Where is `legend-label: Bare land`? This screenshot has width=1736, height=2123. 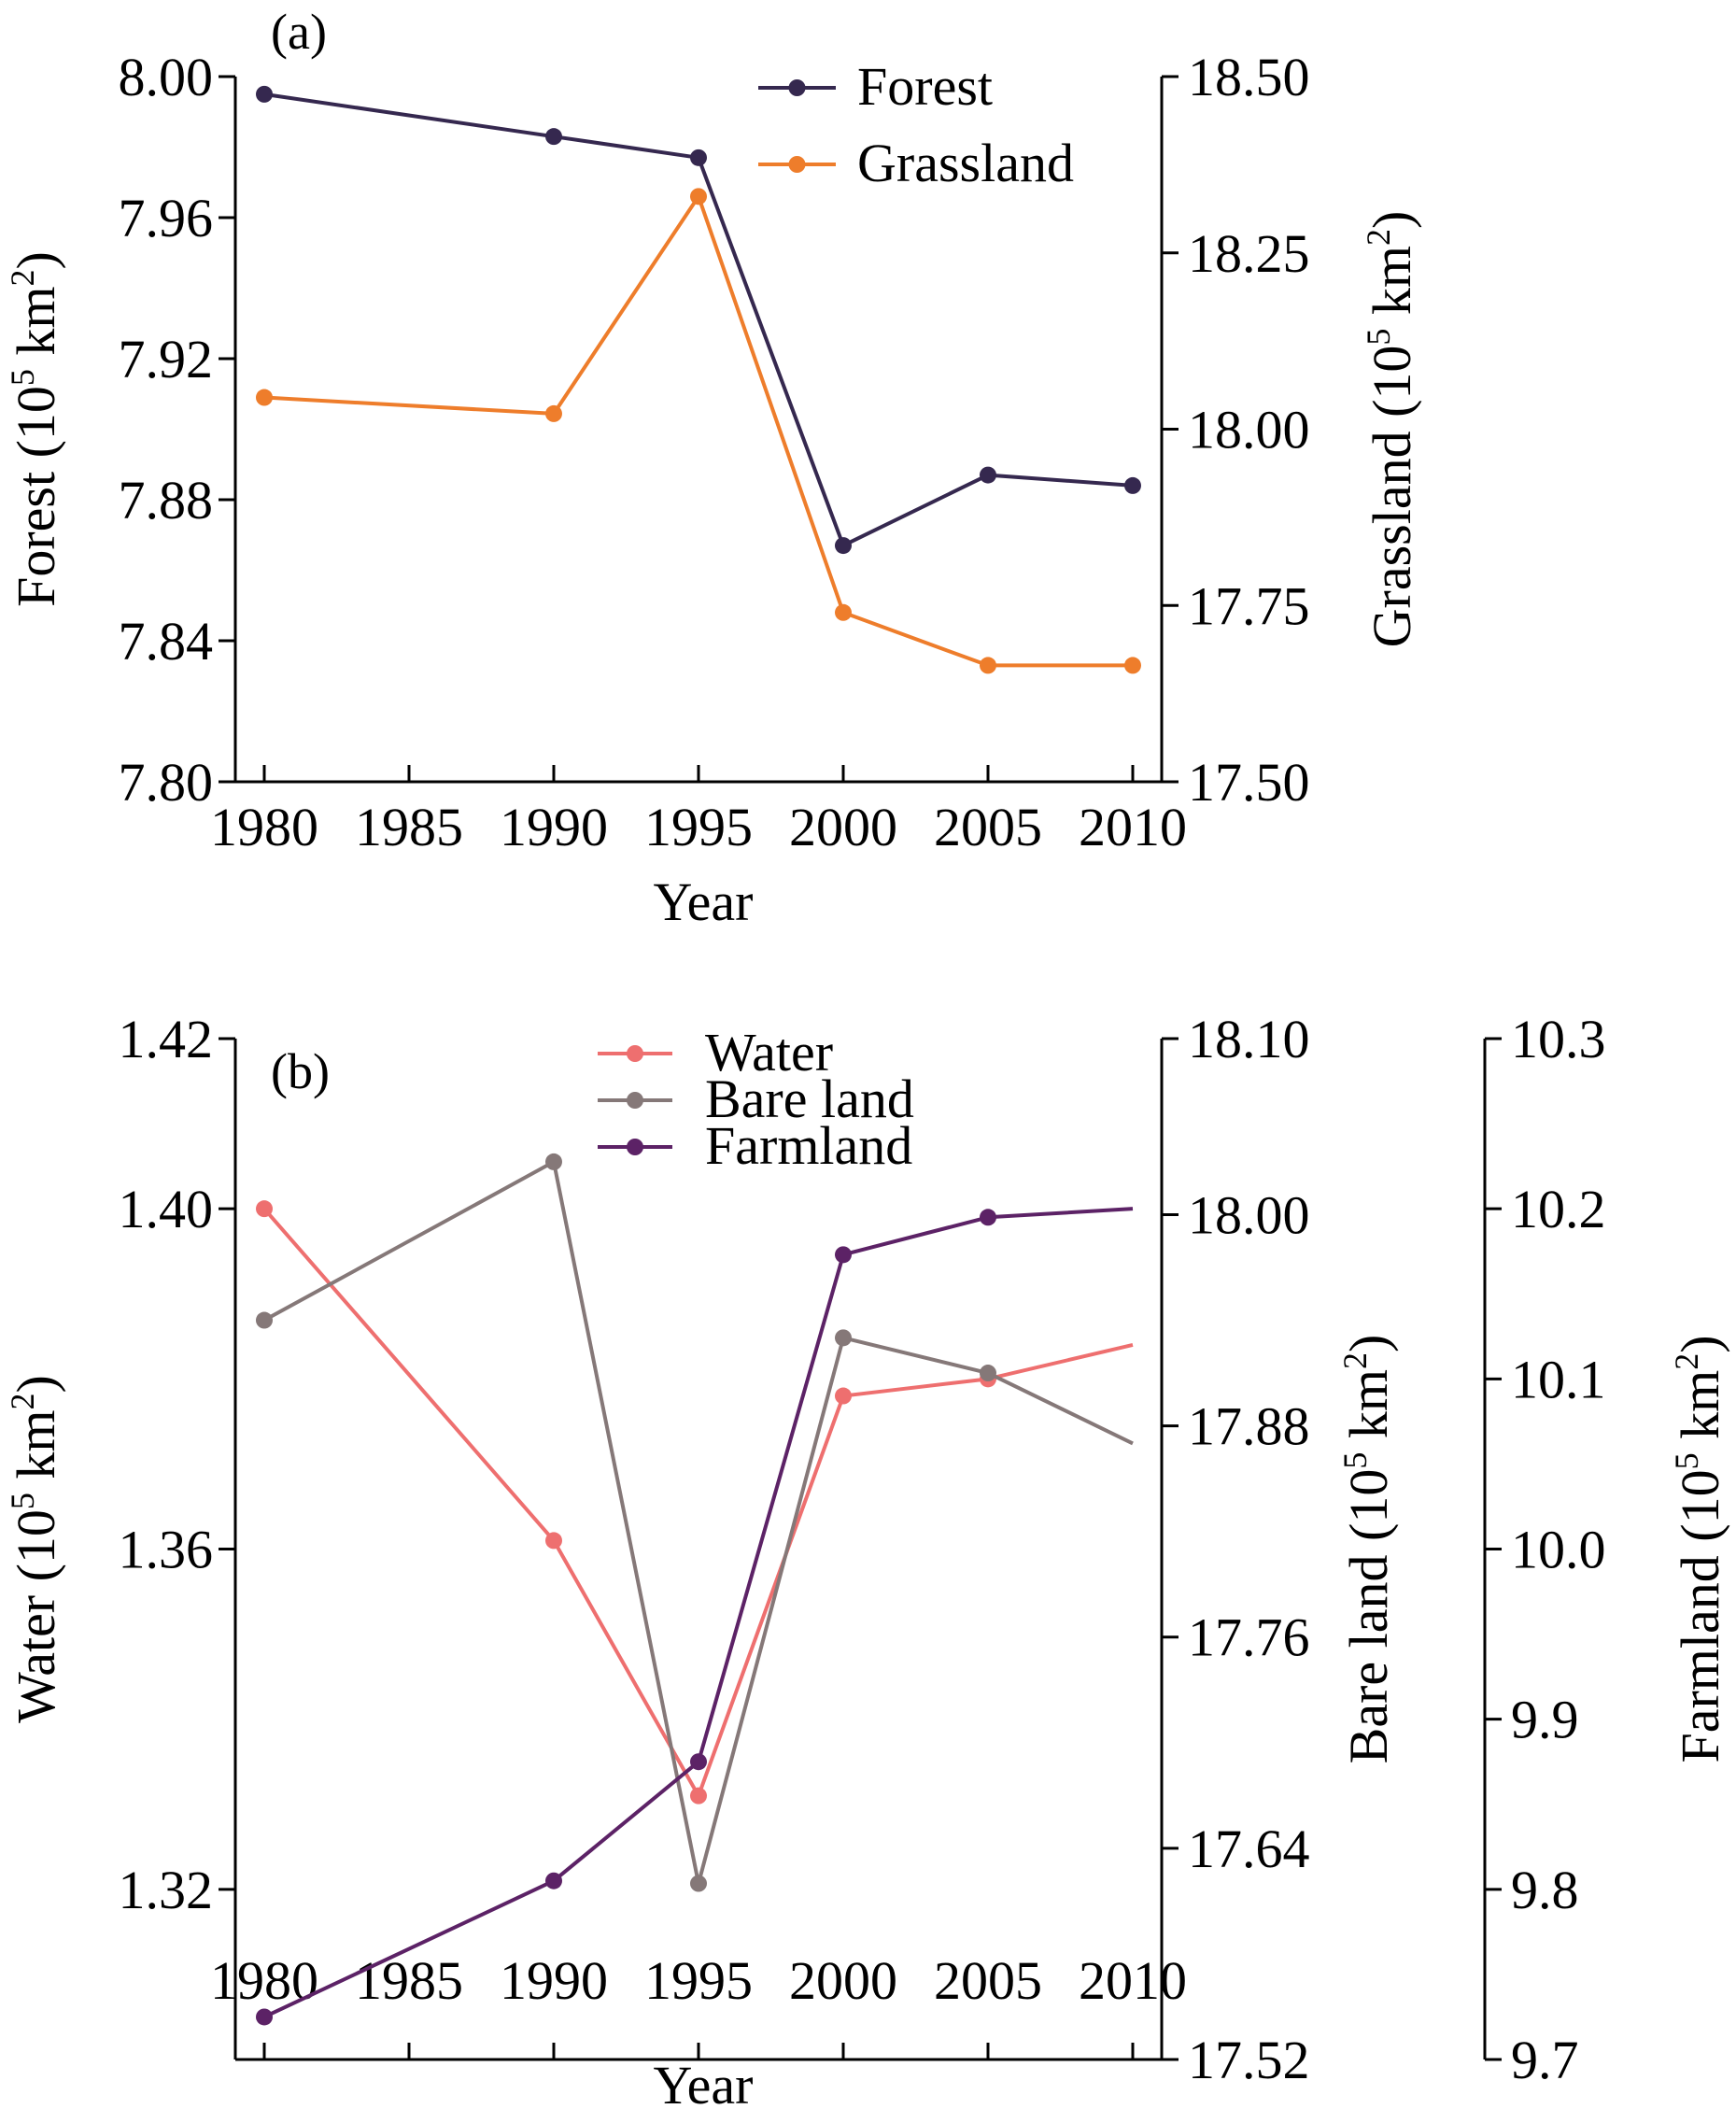
legend-label: Bare land is located at coordinates (809, 1099).